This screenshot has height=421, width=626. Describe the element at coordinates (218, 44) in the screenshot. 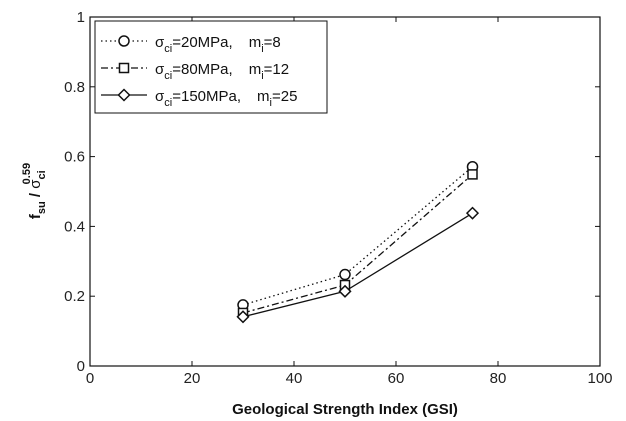

I see `legend-entry-1: σci=20MPa, mi=8` at that location.